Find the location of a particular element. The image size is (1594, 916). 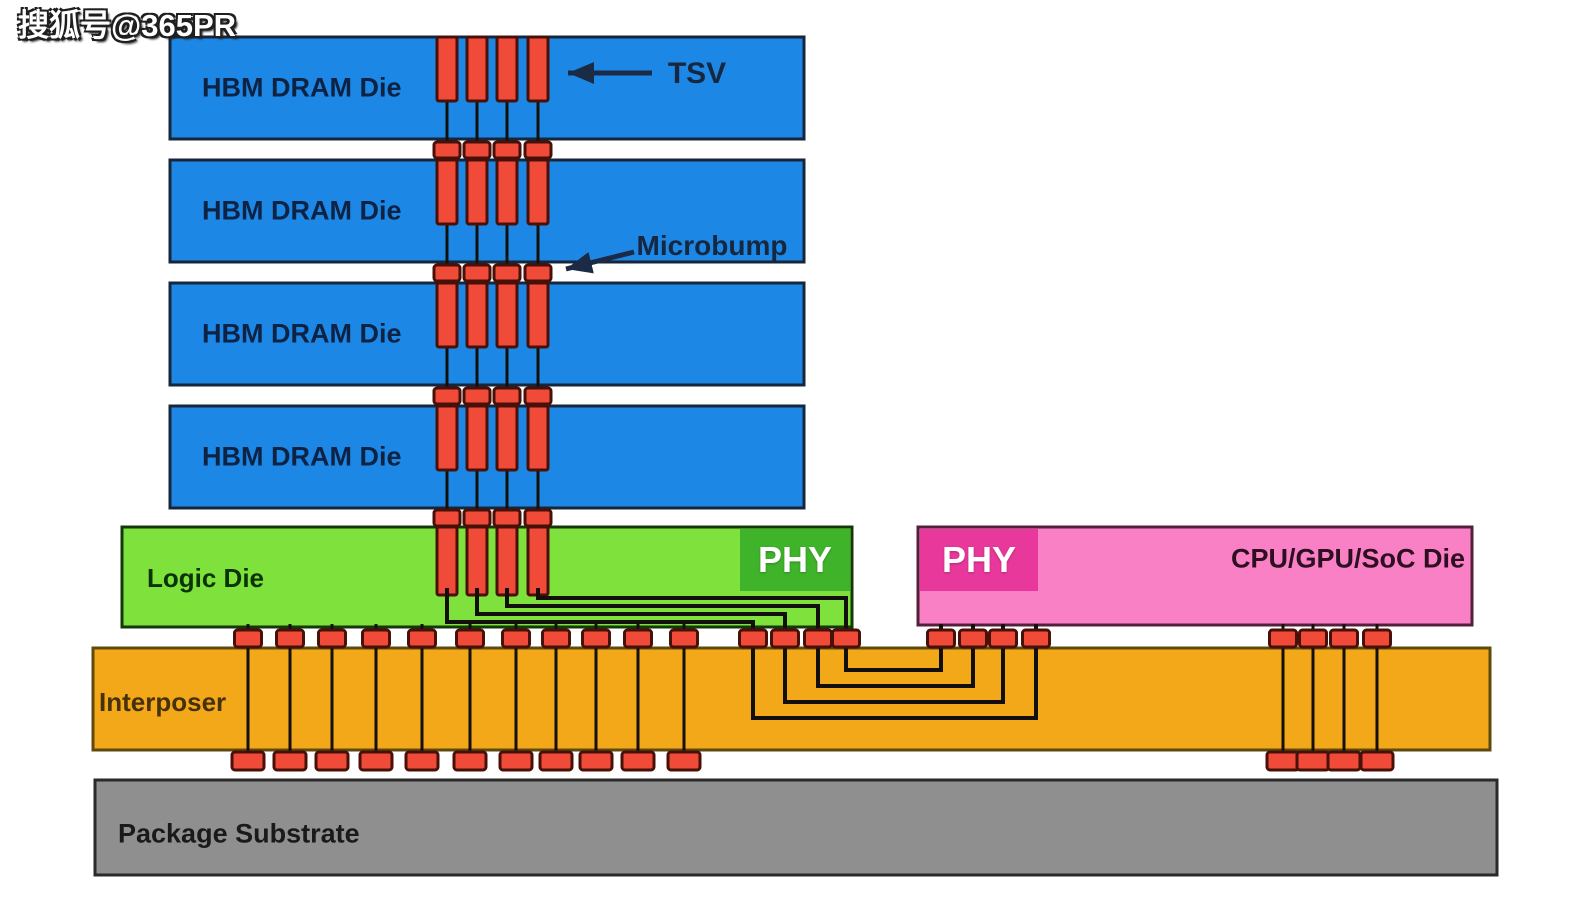

package-substrate-block is located at coordinates (796, 827).